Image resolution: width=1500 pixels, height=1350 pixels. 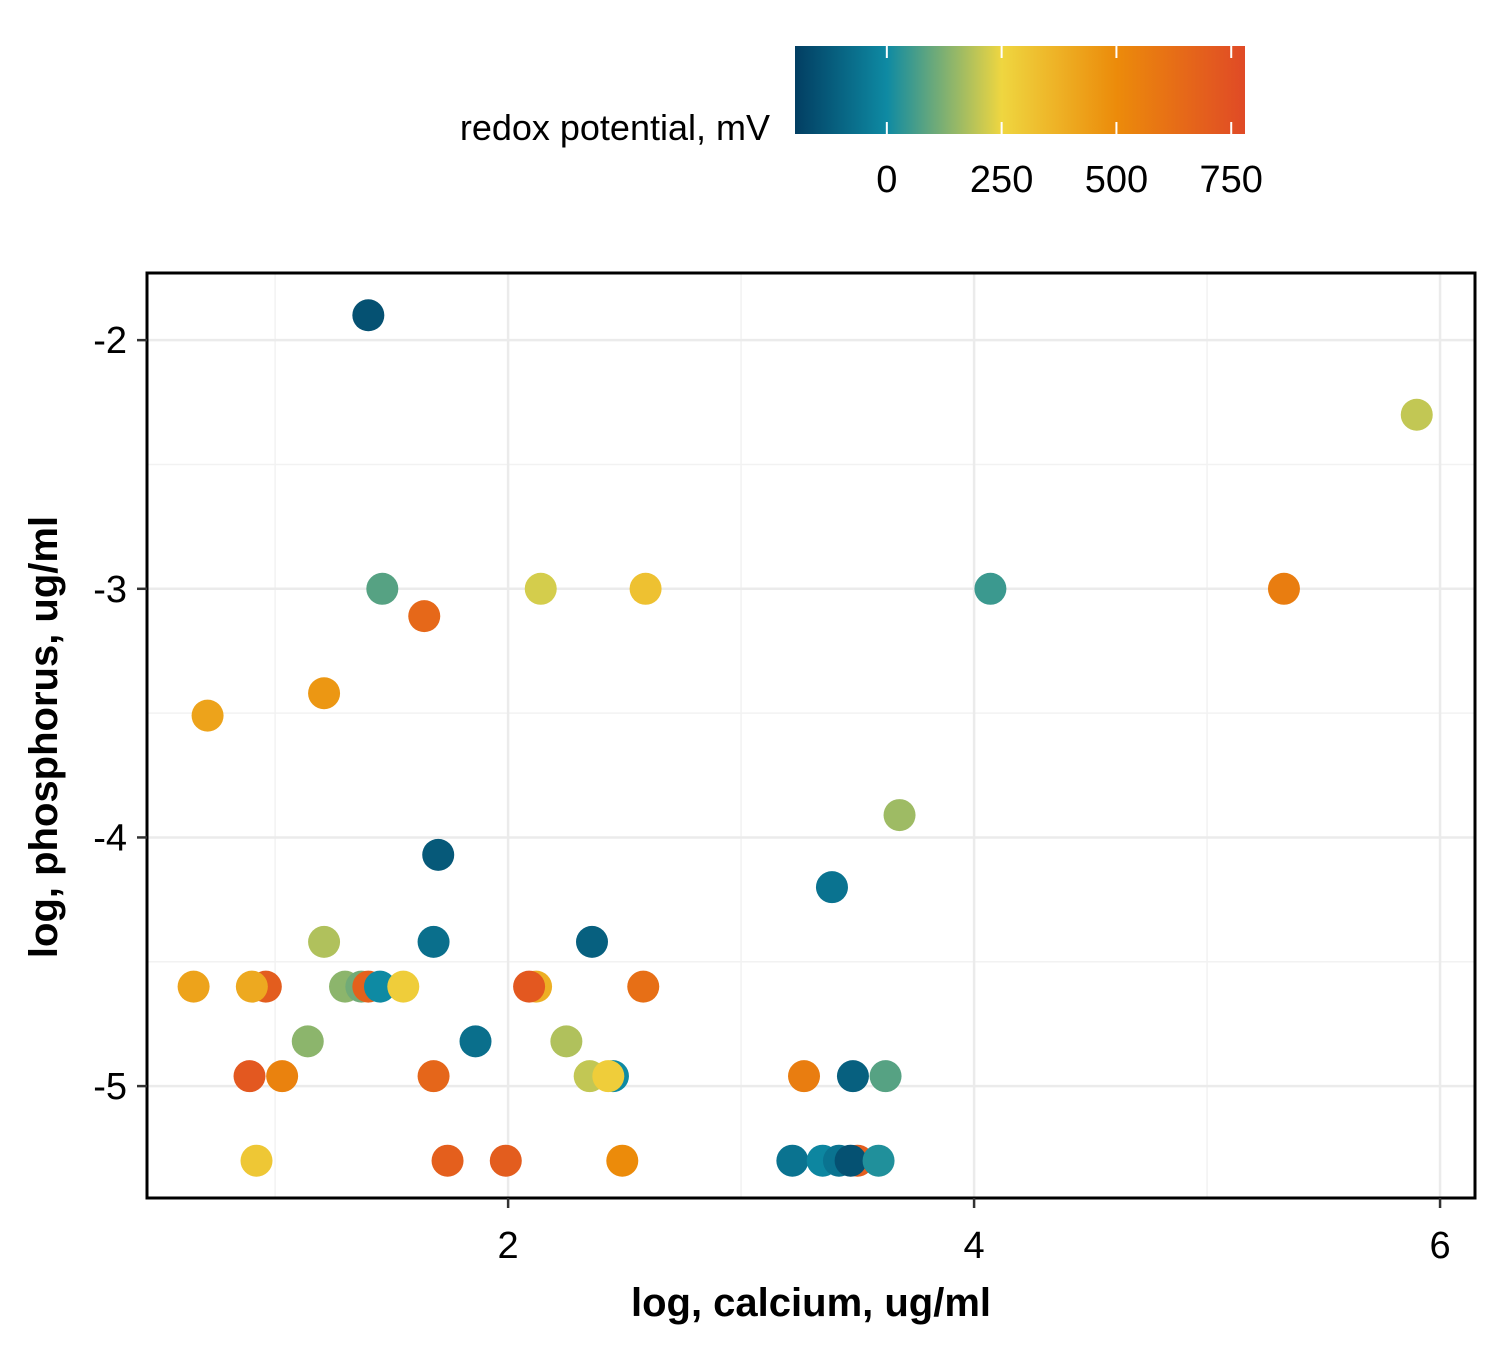 I want to click on x-tick-label: 4, so click(x=974, y=1246).